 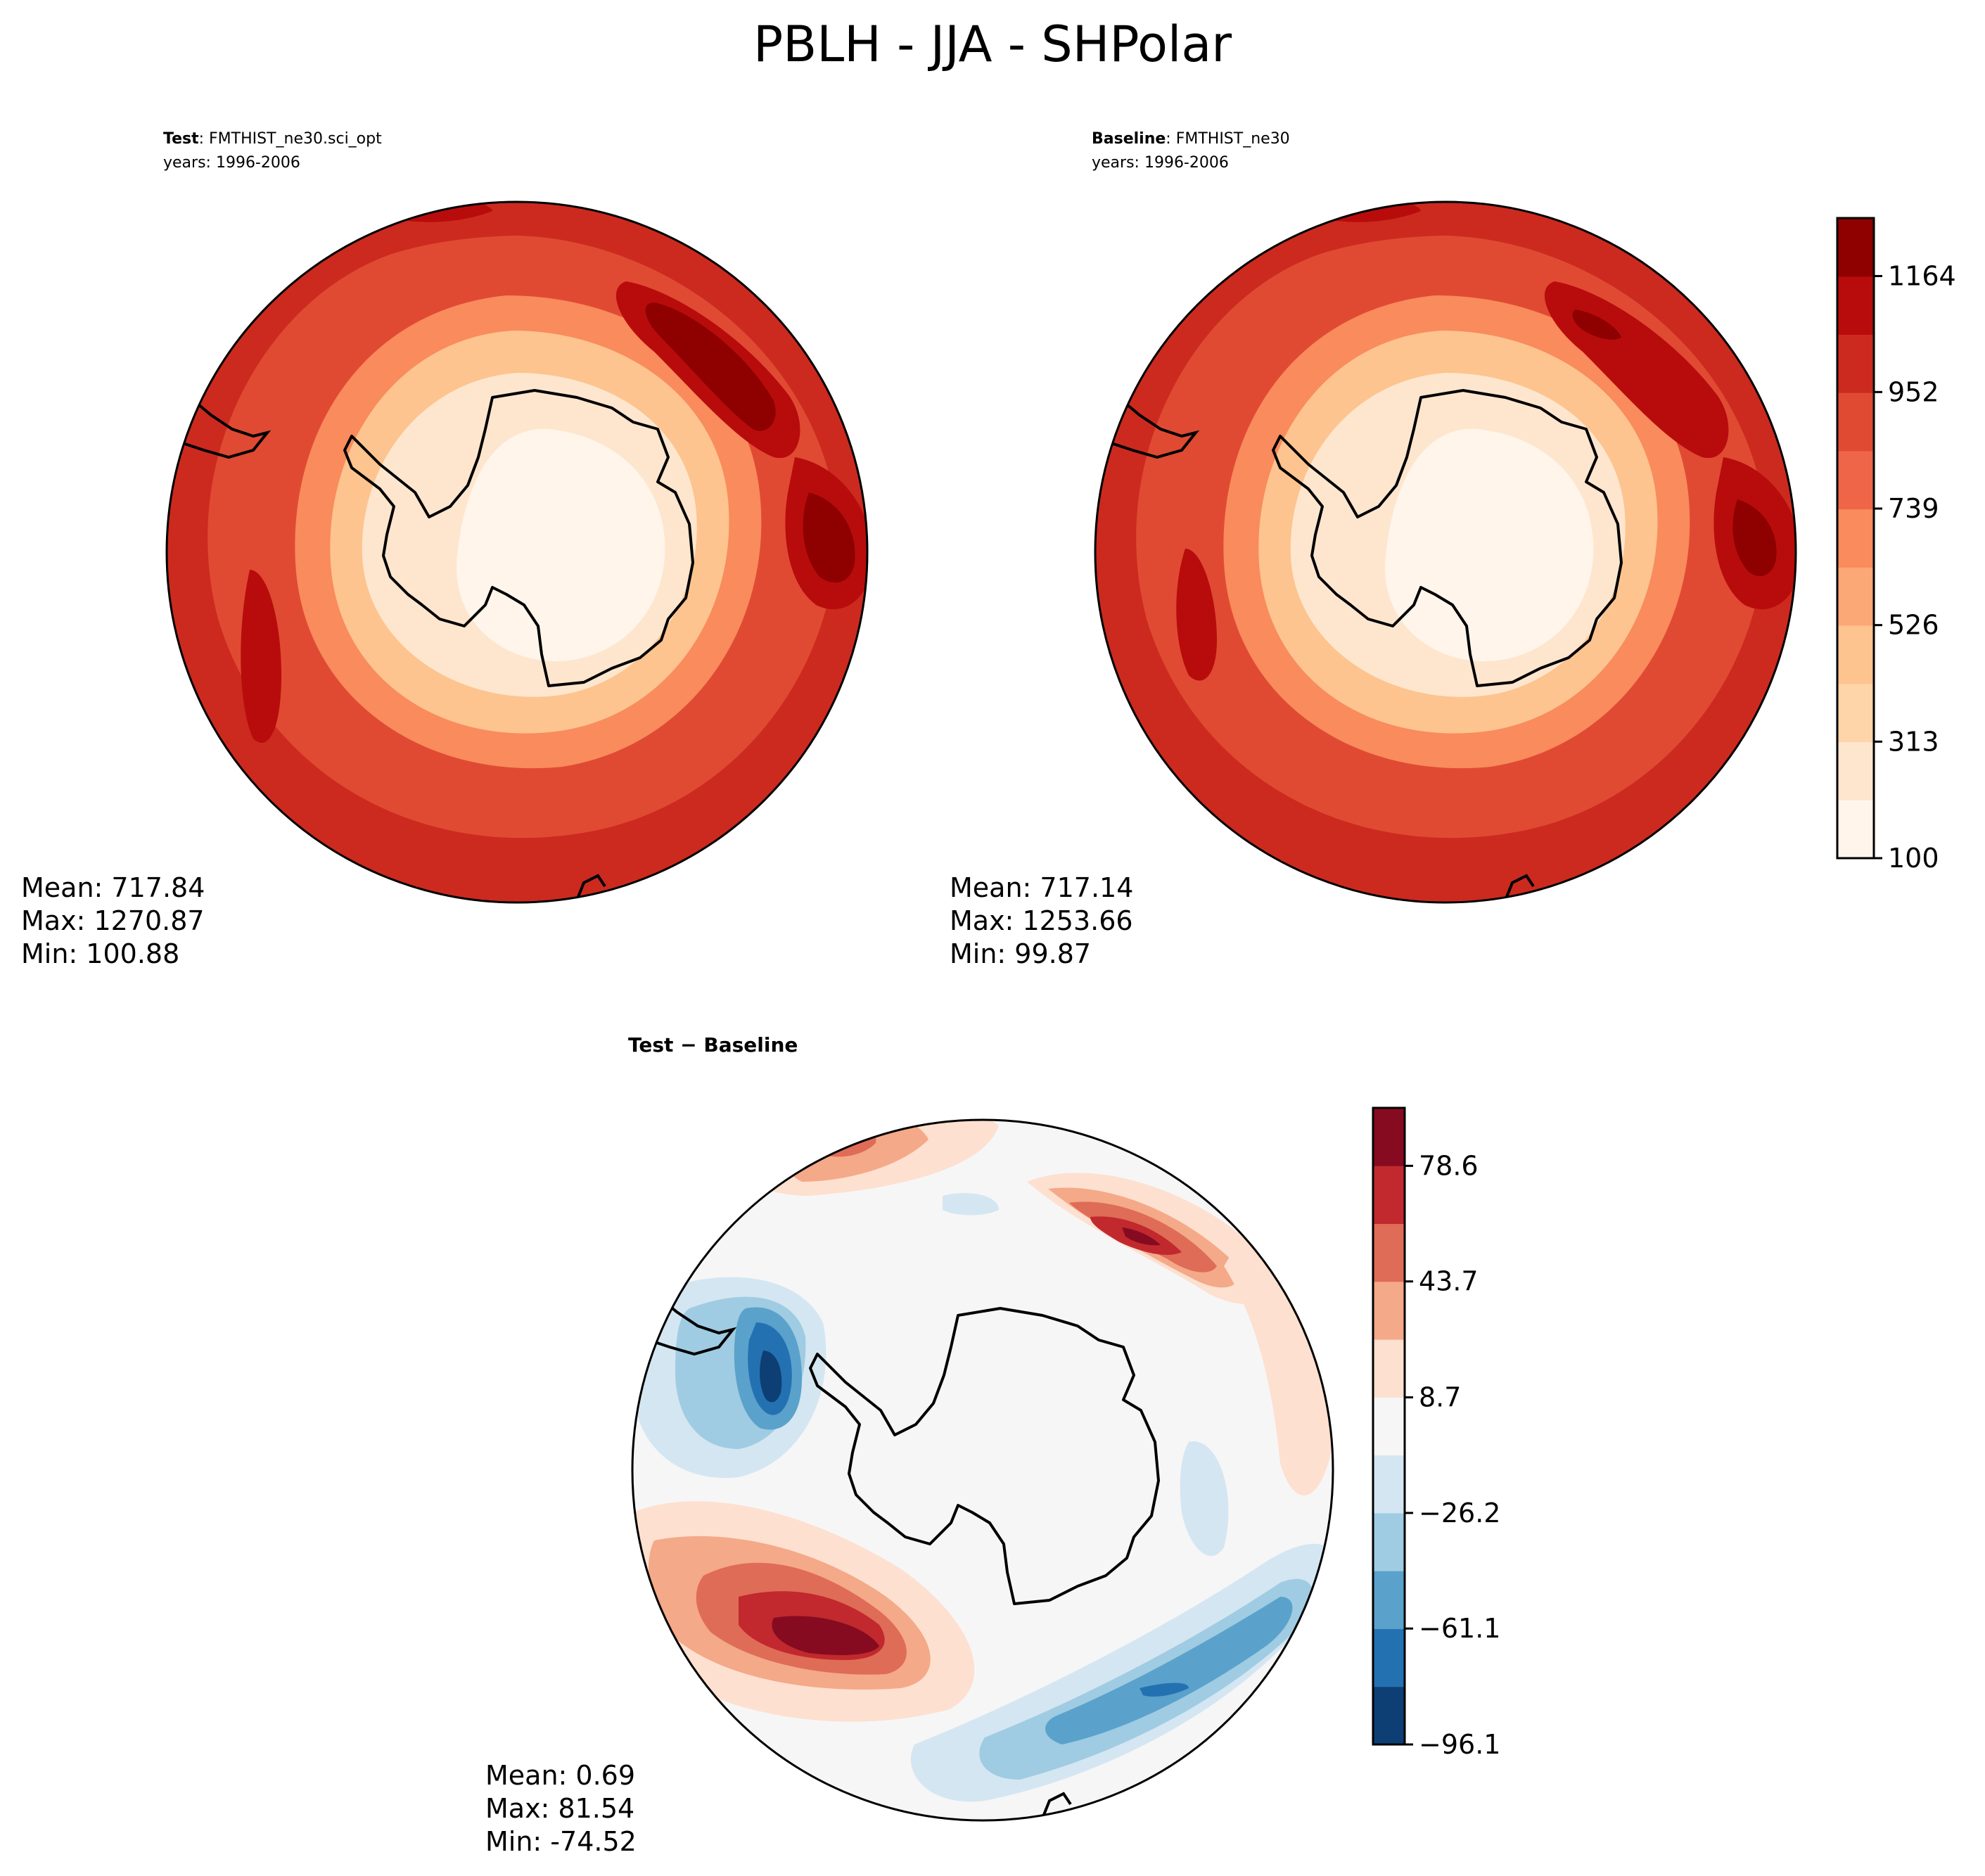 What do you see at coordinates (100, 954) in the screenshot?
I see `test-min: Min: 100.88` at bounding box center [100, 954].